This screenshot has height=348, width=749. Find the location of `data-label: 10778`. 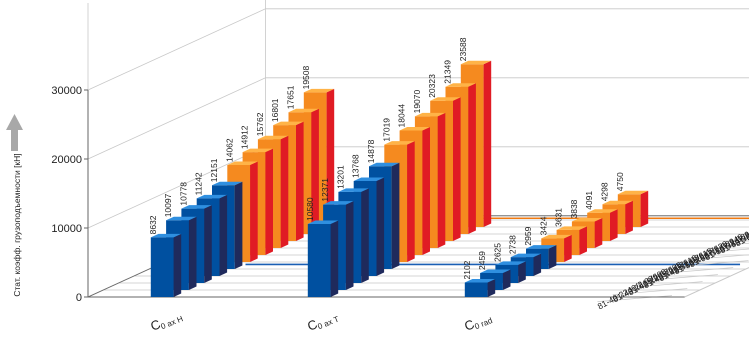

data-label: 10778 is located at coordinates (183, 194).